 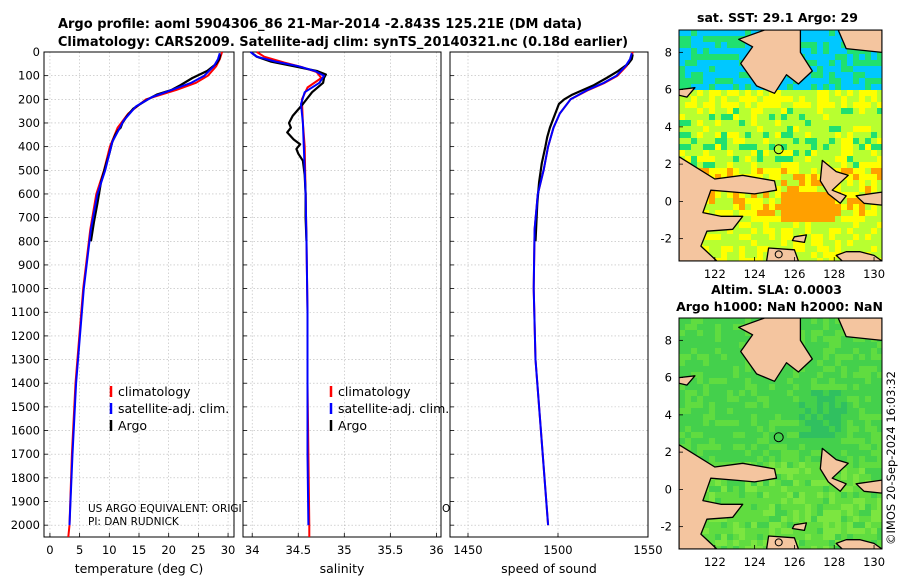 I want to click on y-tick-label: 900, so click(x=29, y=265).